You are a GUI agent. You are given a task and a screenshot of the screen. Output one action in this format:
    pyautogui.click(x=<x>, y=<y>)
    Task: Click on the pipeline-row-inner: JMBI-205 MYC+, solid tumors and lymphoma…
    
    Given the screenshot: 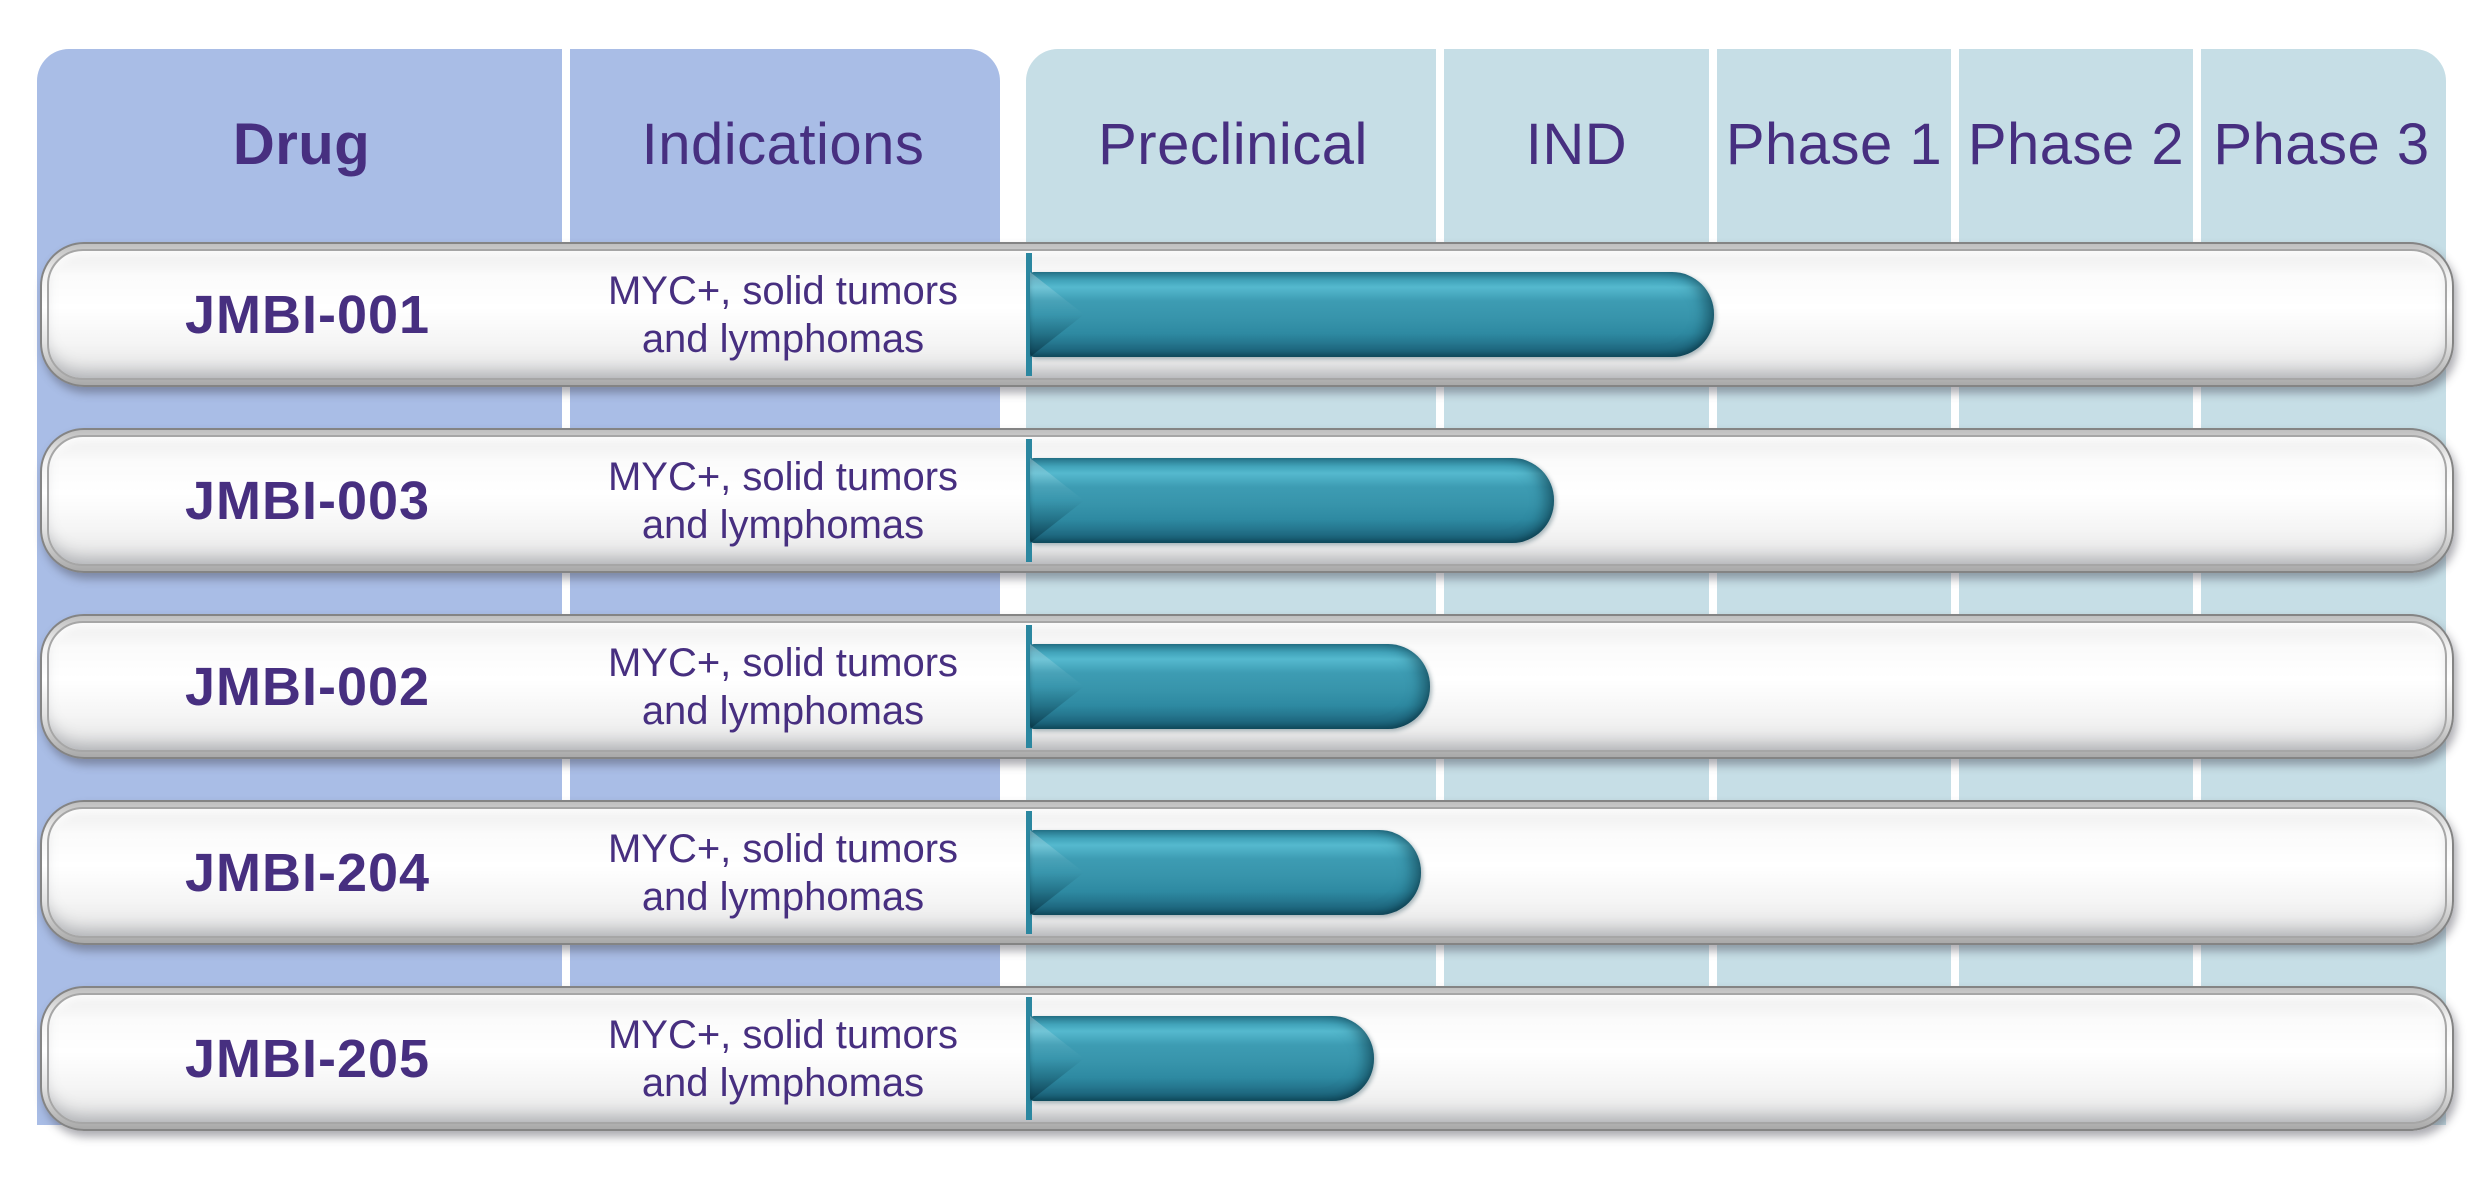 What is the action you would take?
    pyautogui.click(x=1247, y=1058)
    